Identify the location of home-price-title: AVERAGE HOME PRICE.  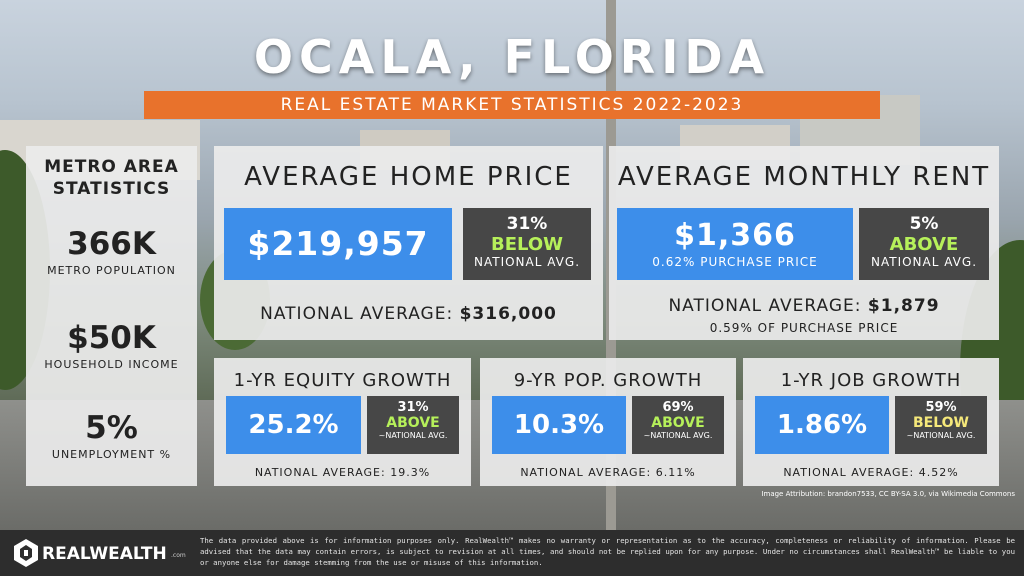
(408, 177).